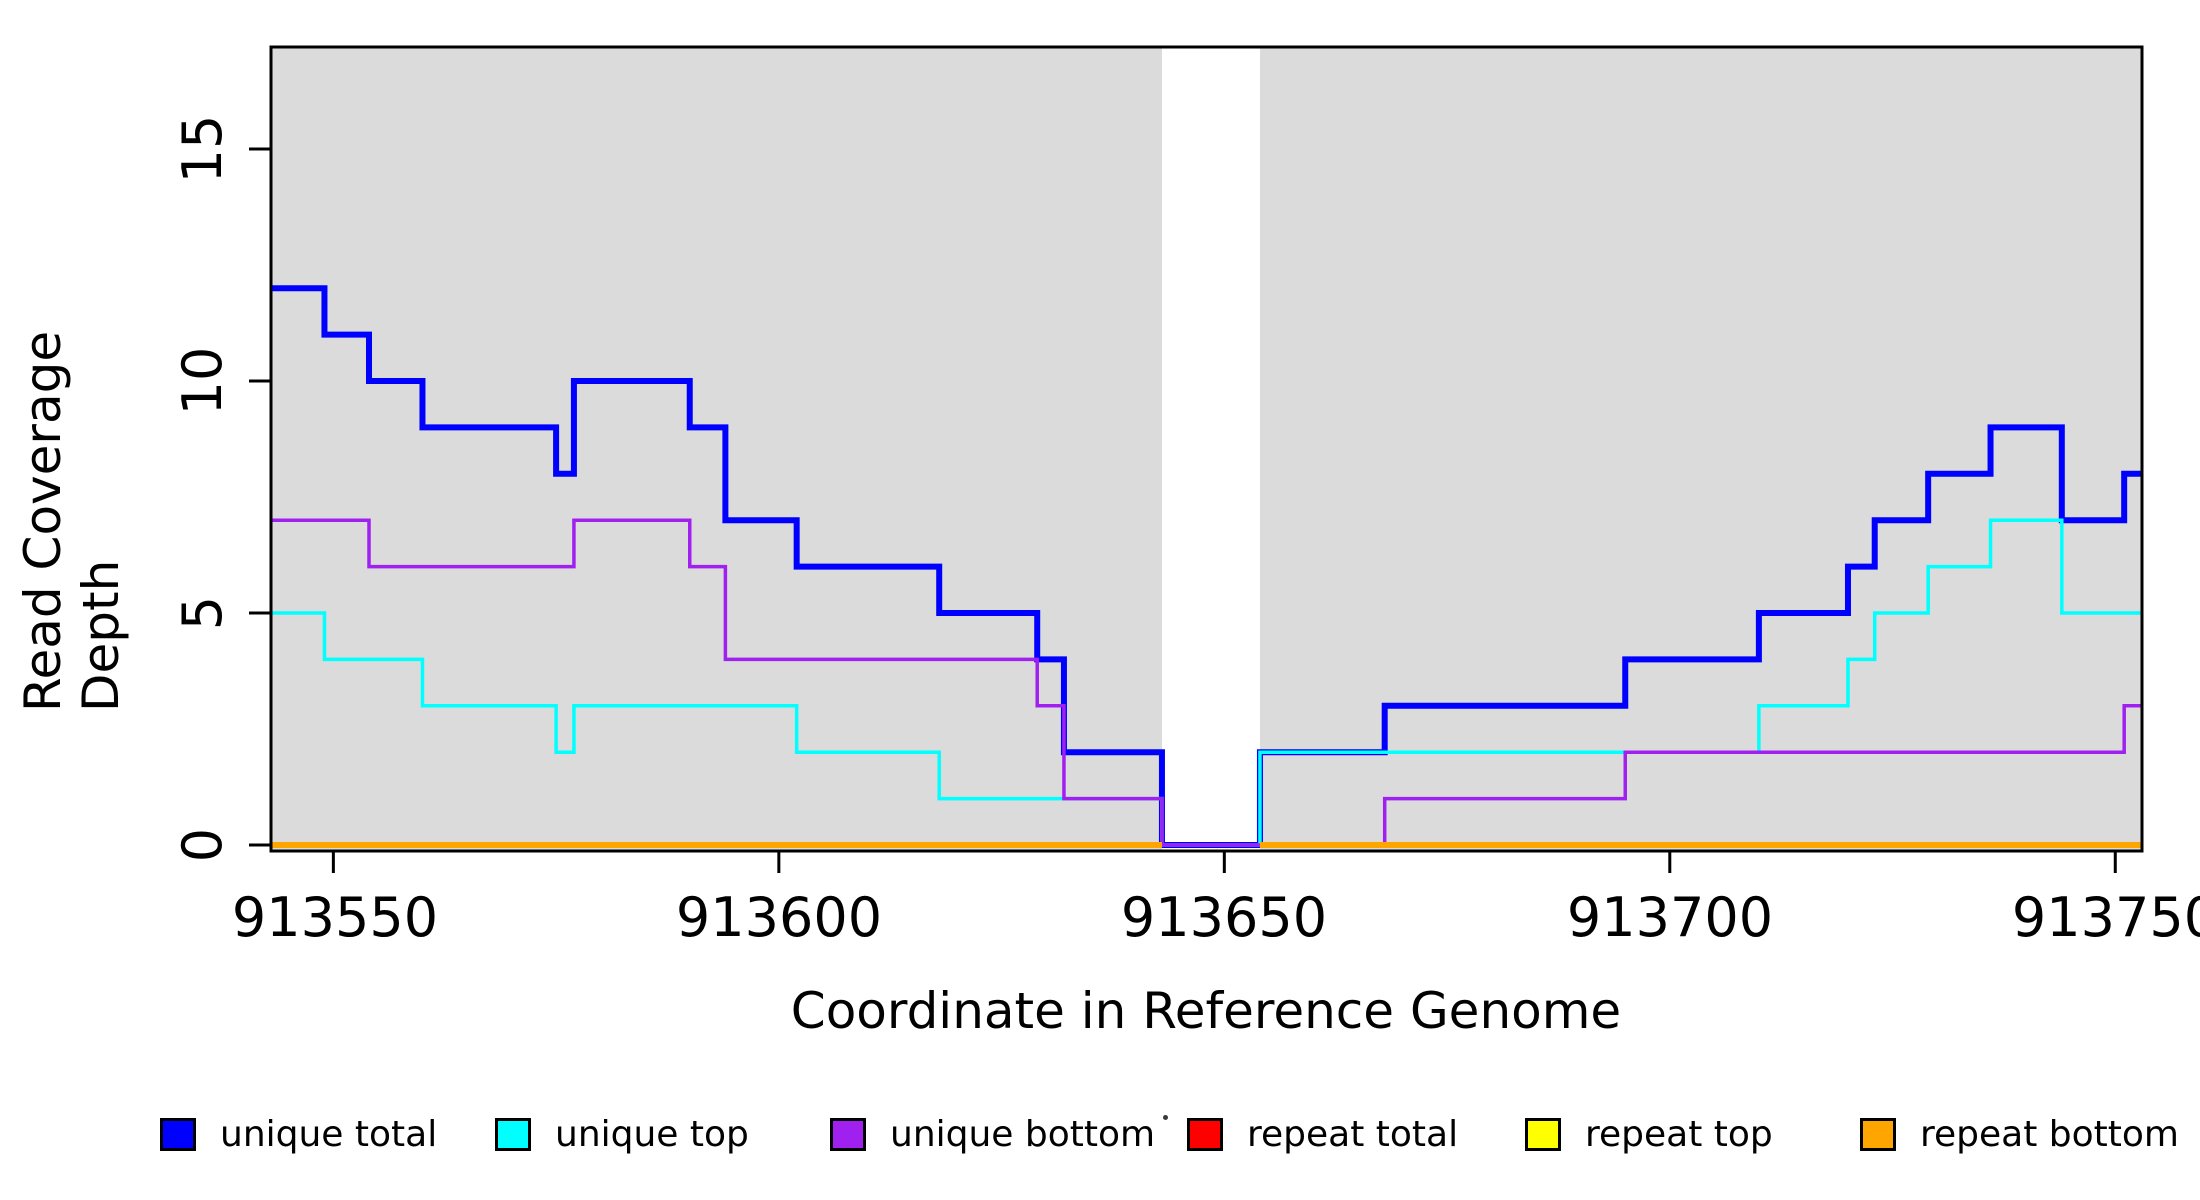 The image size is (2200, 1200). I want to click on x-tick-label-913750: 913750, so click(2105, 917).